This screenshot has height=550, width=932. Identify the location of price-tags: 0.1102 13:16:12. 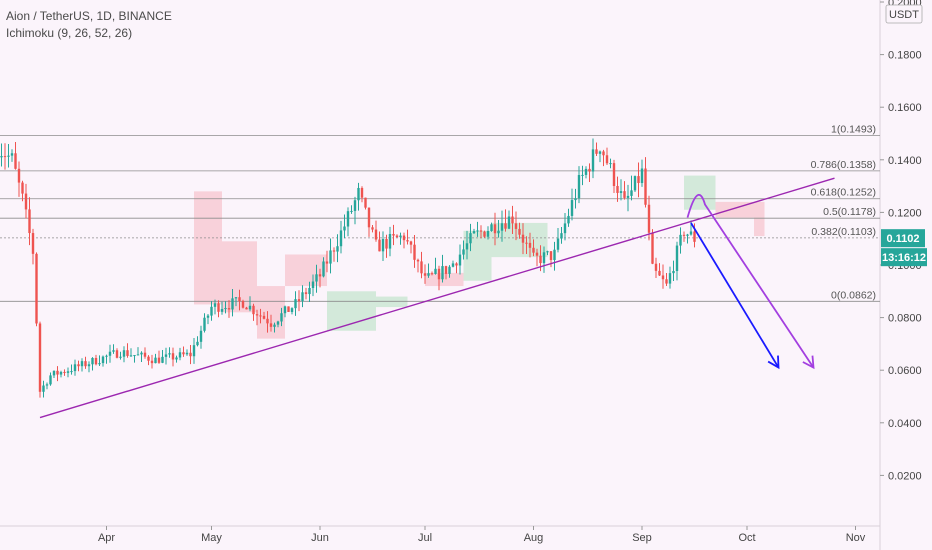
(904, 248).